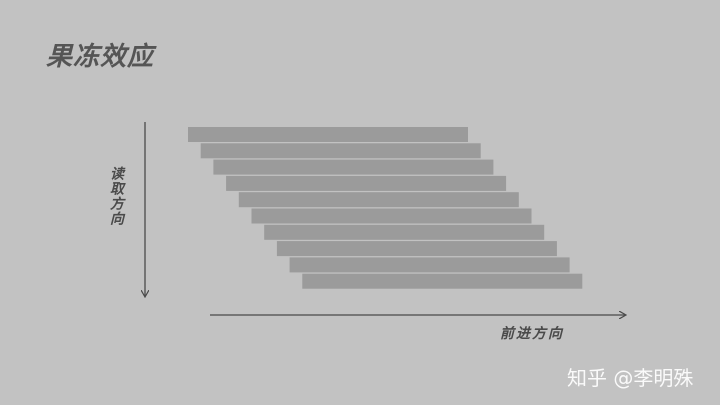 The height and width of the screenshot is (405, 720). I want to click on watermark: 知乎 @李明殊, so click(630, 378).